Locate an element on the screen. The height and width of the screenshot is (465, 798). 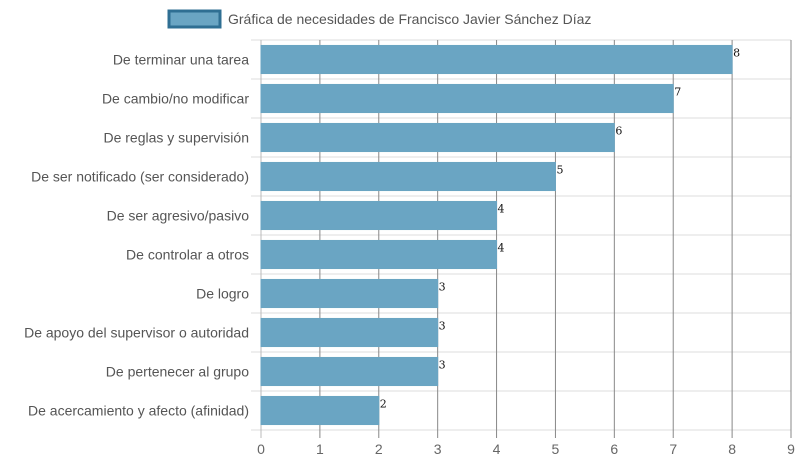
data-label: 6 is located at coordinates (618, 130).